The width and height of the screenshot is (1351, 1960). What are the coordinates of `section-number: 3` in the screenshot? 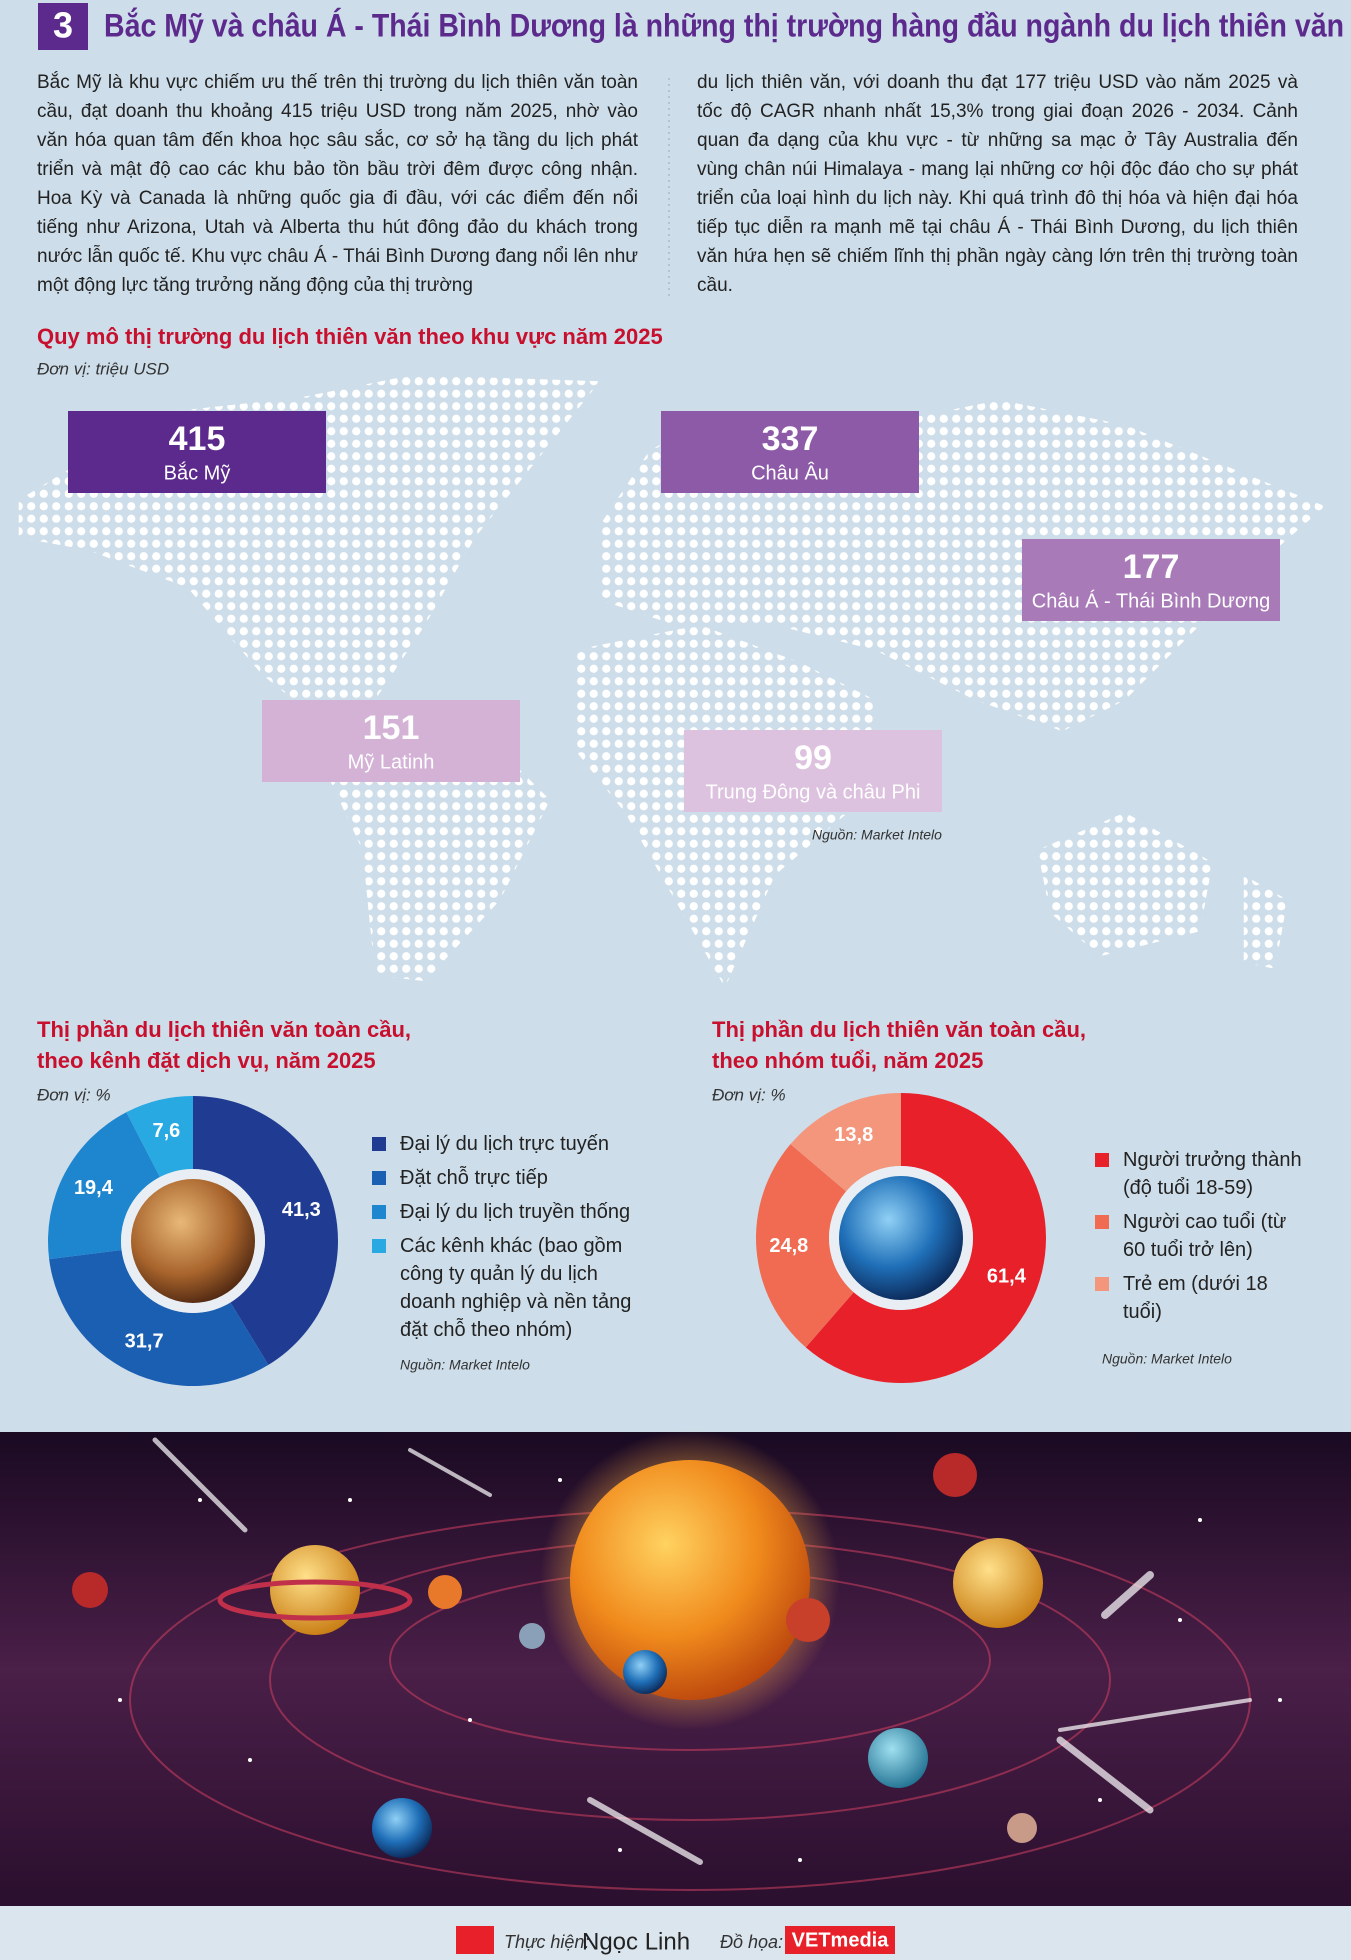 It's located at (63, 25).